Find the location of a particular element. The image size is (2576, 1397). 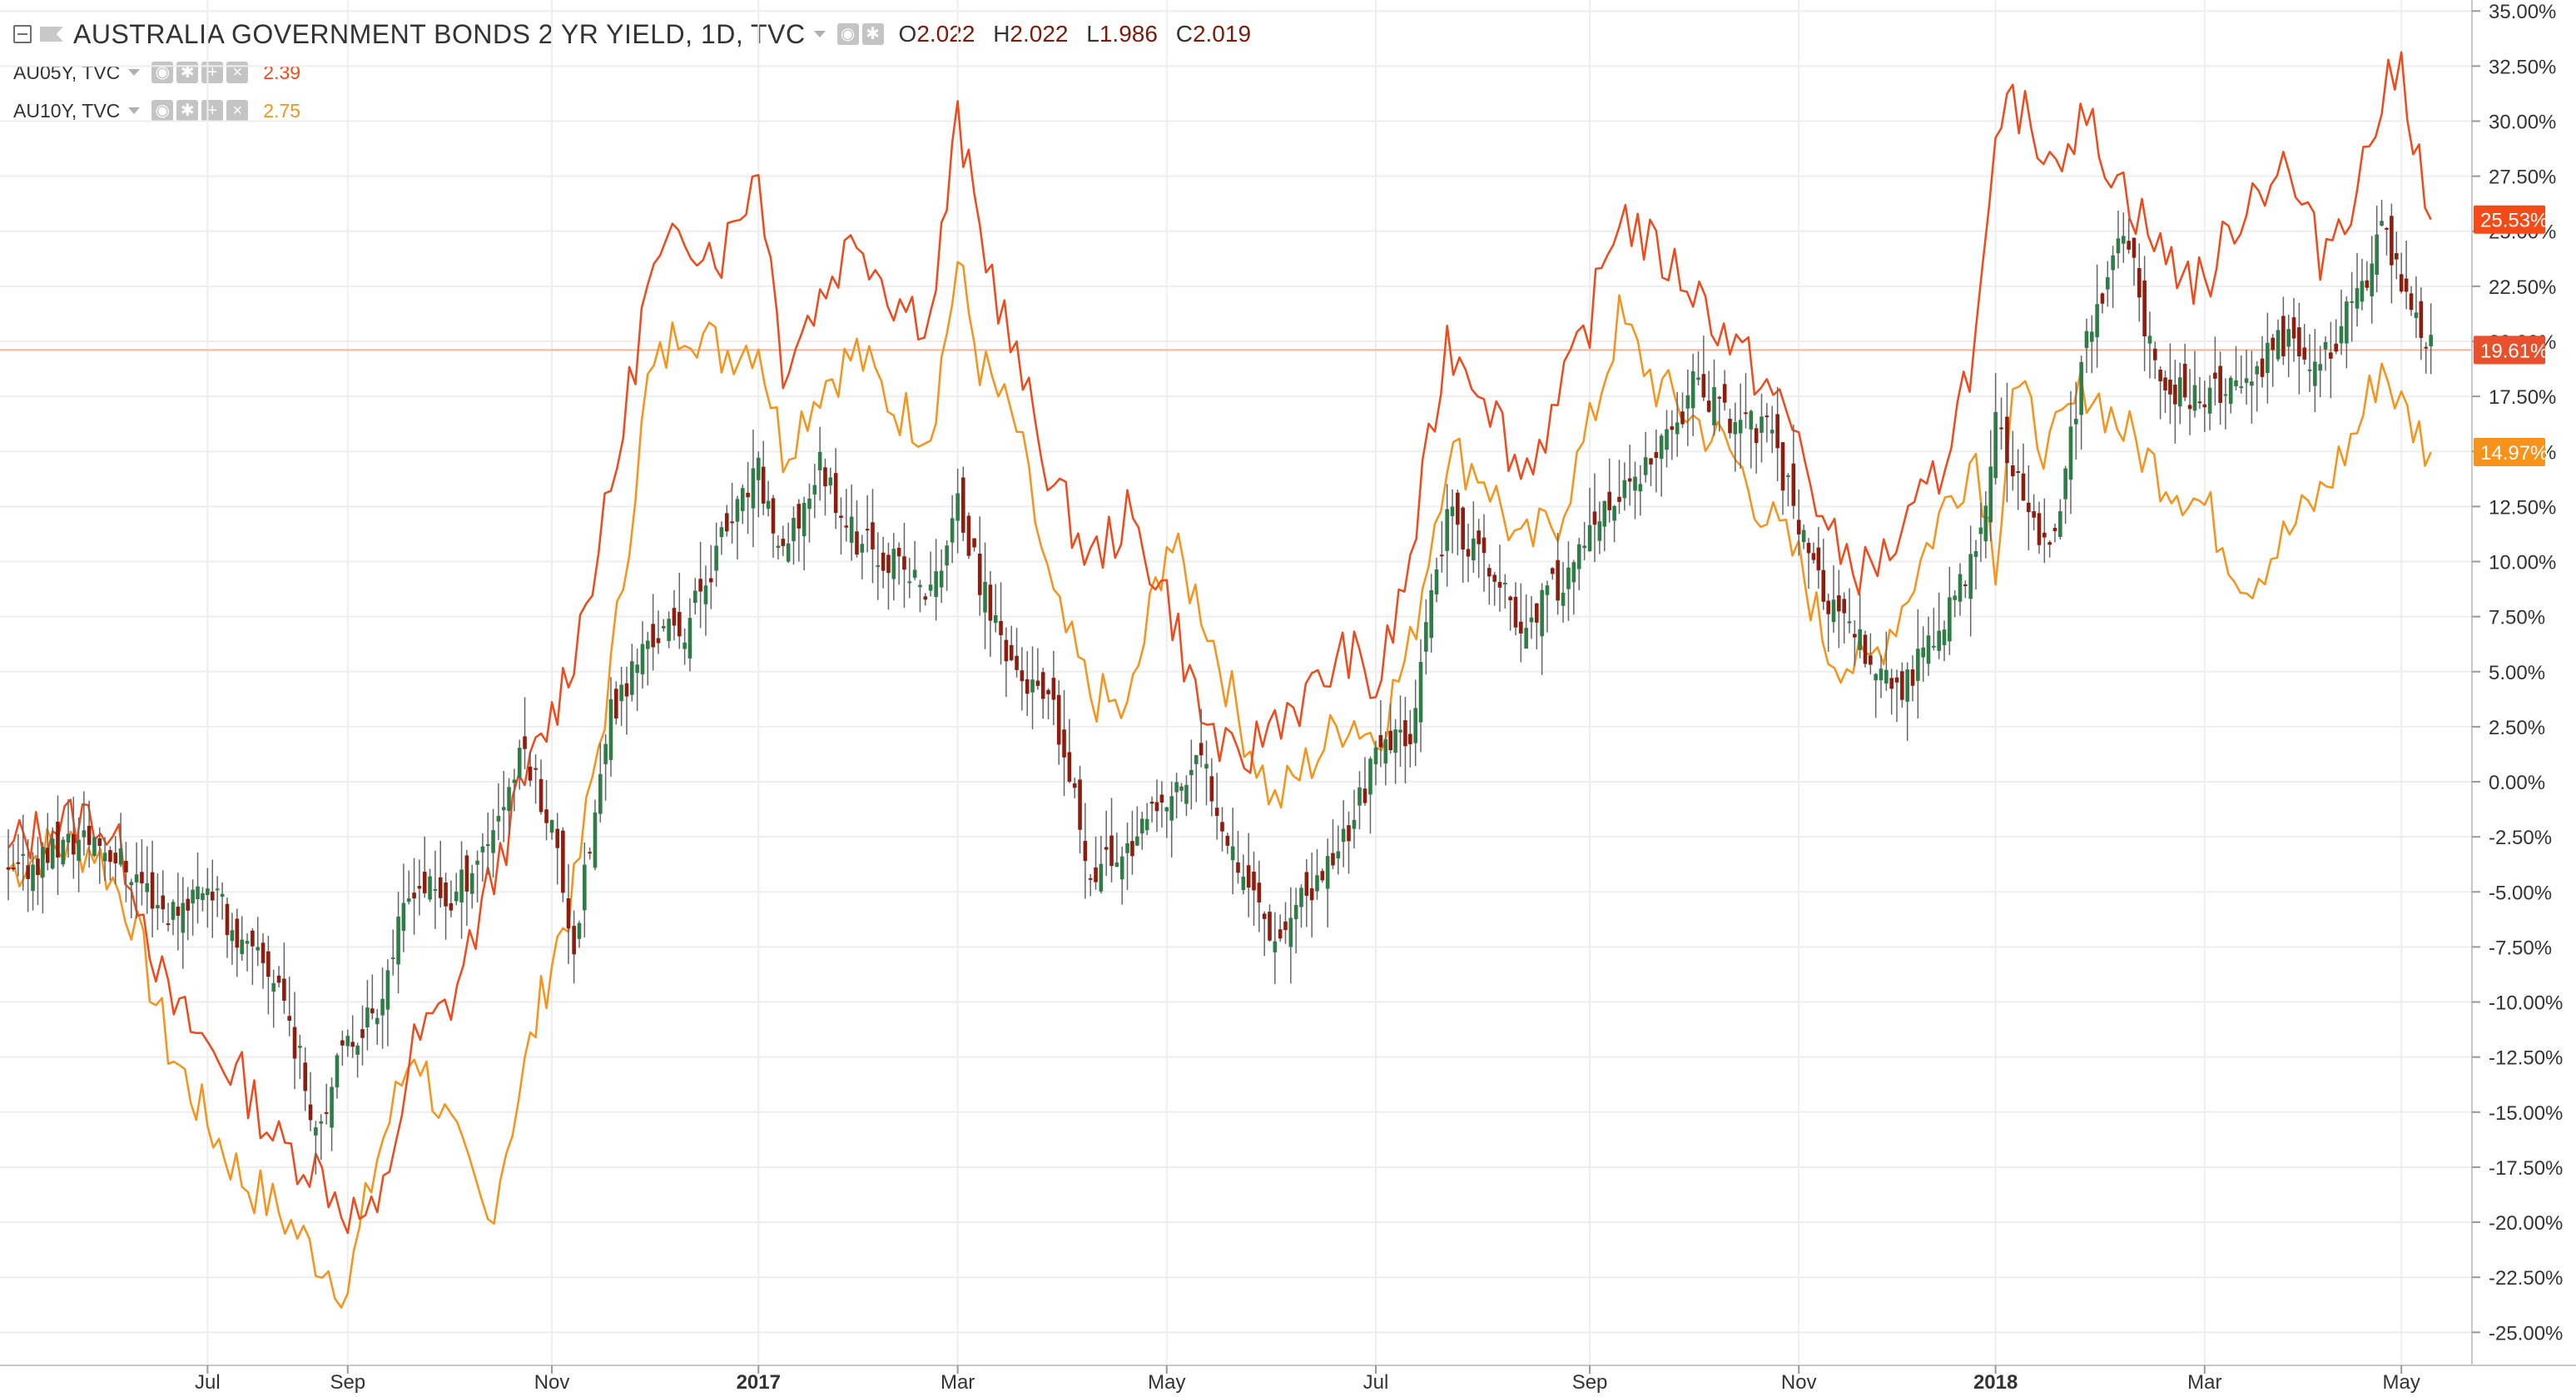

price-tick-label: -20.00% is located at coordinates (2526, 1223).